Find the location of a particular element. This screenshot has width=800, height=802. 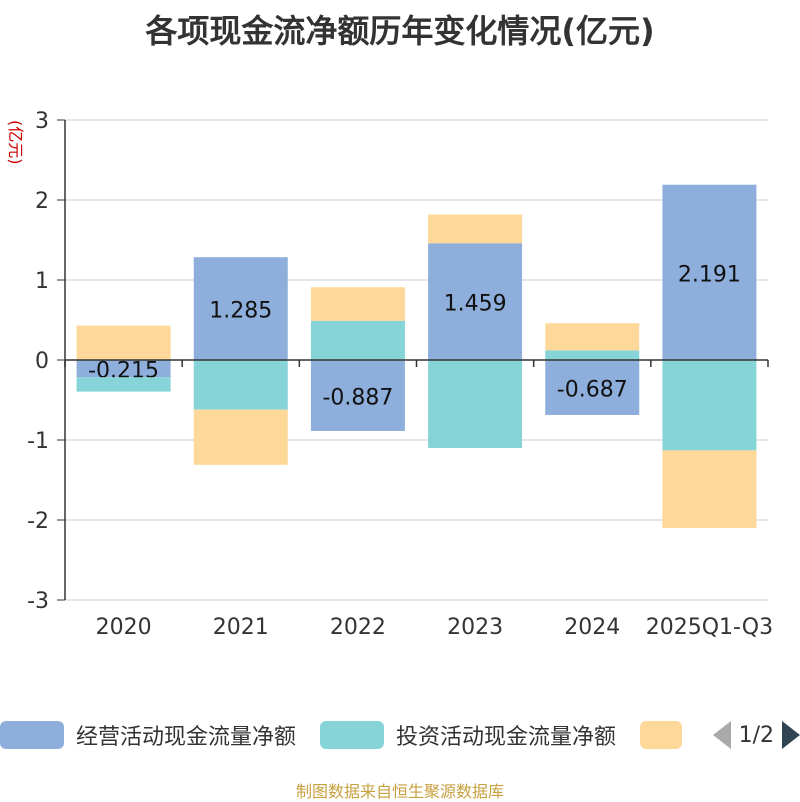

x-tick-label: 2020 is located at coordinates (124, 627).